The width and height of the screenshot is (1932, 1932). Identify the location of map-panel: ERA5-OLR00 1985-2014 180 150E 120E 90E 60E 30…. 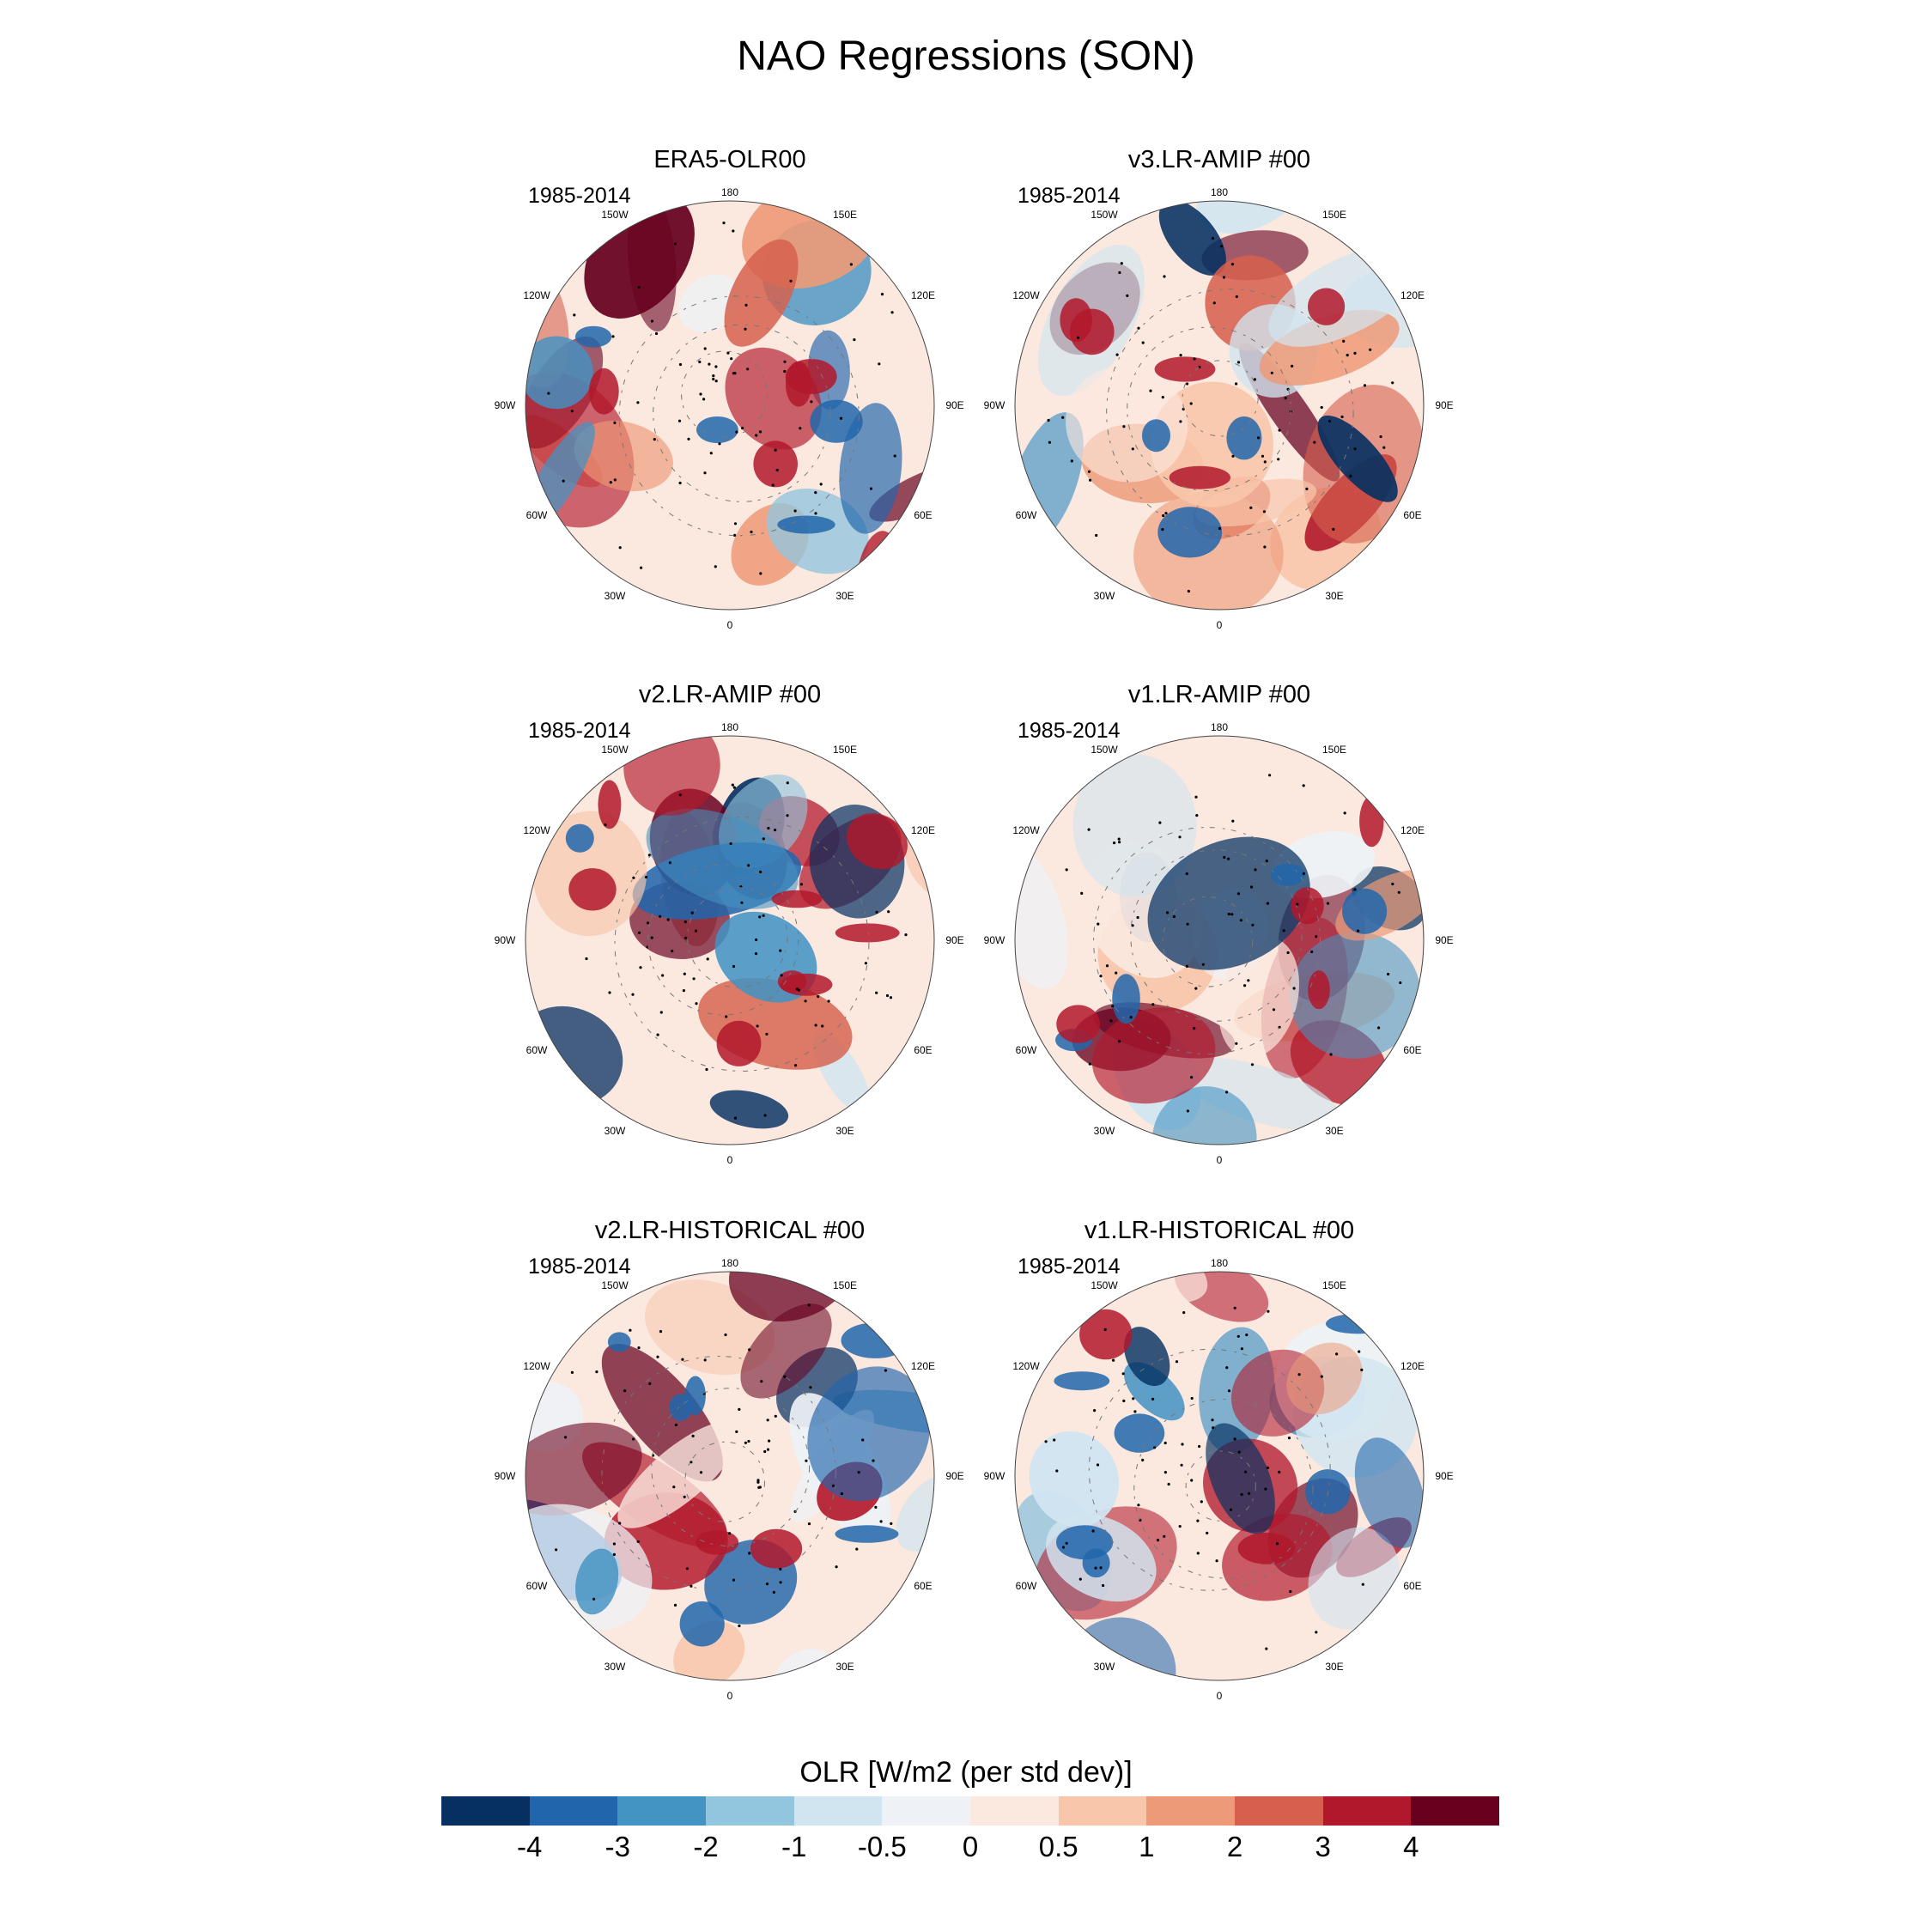
(729, 388).